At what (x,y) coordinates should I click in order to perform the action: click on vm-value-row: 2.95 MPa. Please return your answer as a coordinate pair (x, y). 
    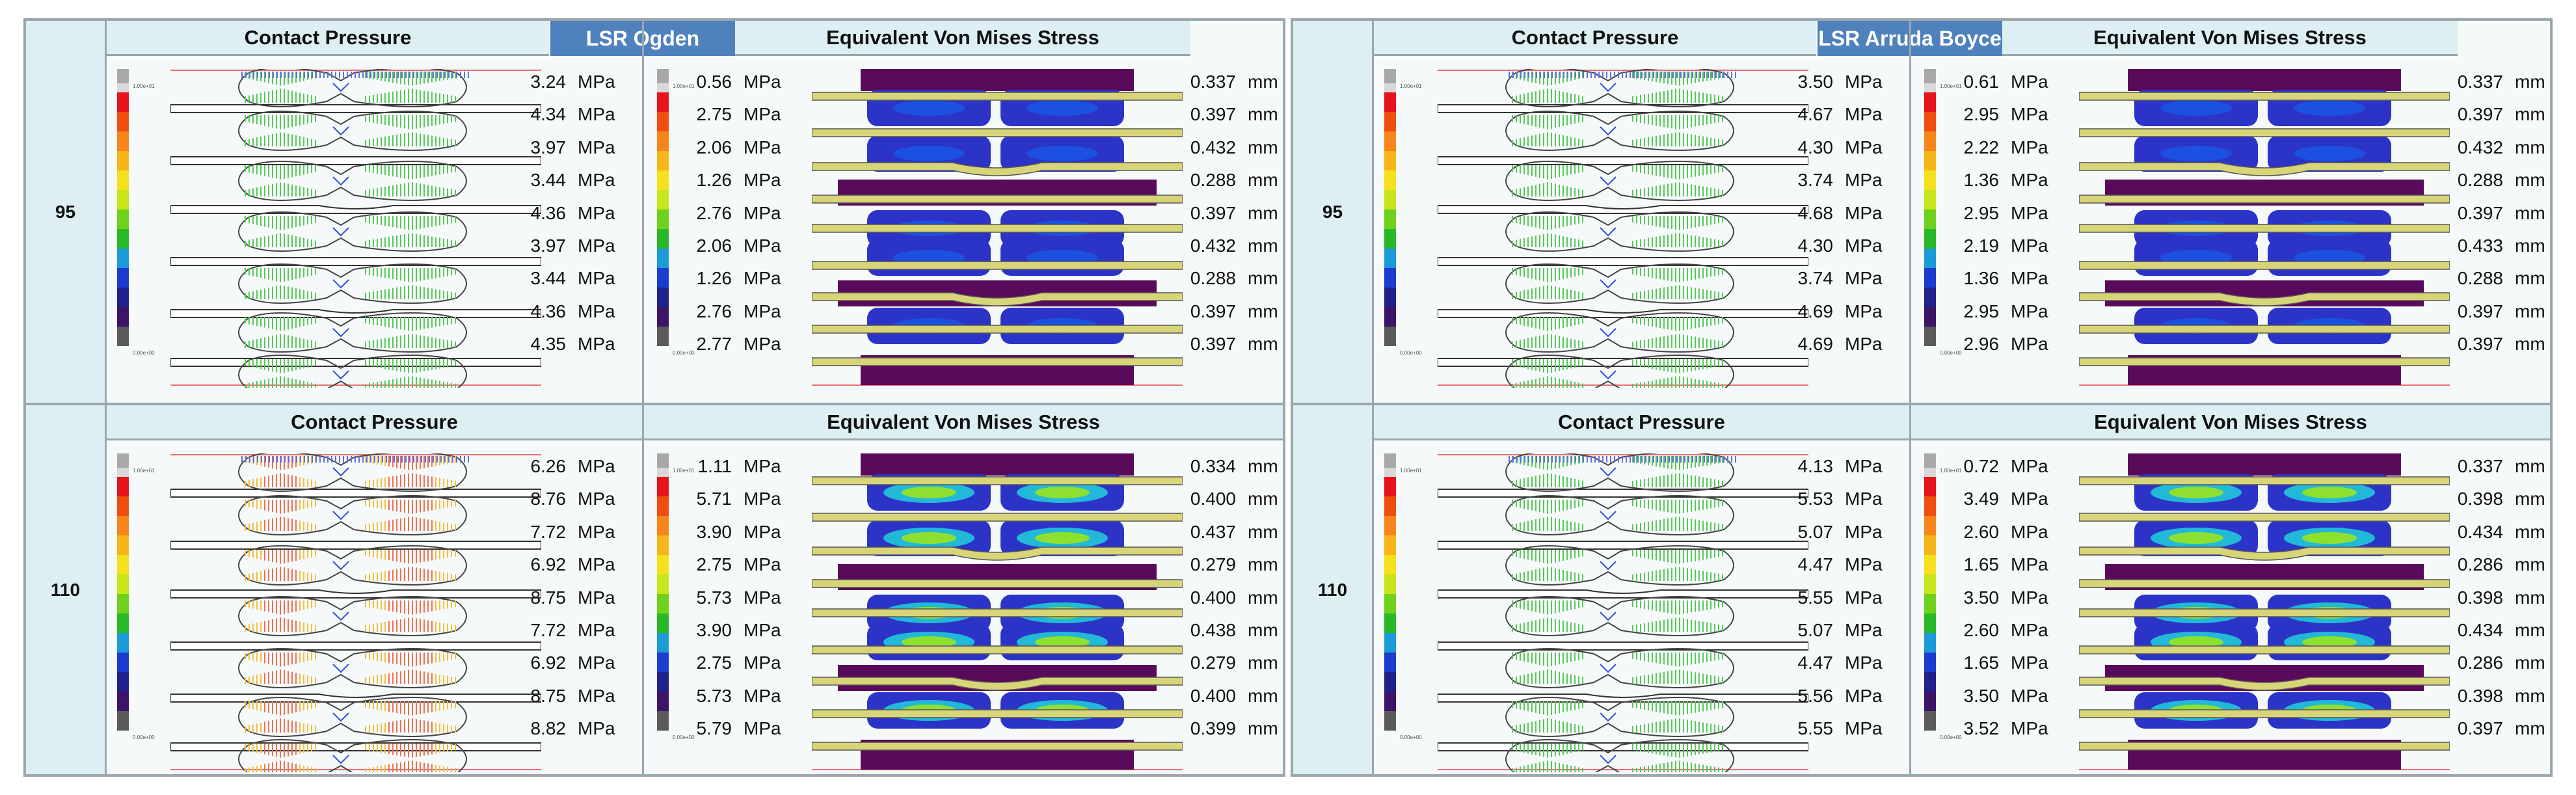
    Looking at the image, I should click on (2000, 311).